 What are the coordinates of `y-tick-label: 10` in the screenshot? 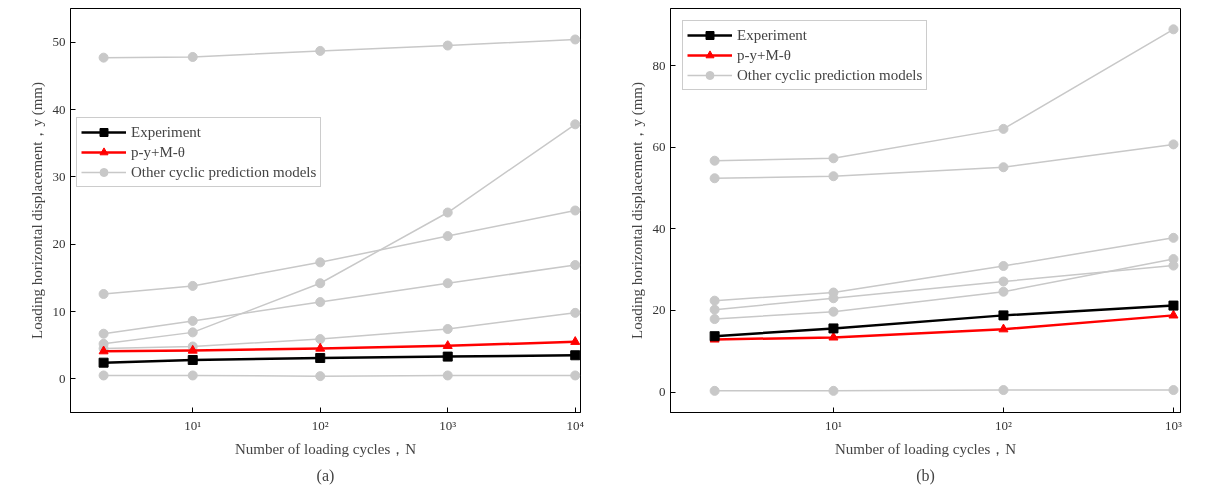 It's located at (59, 311).